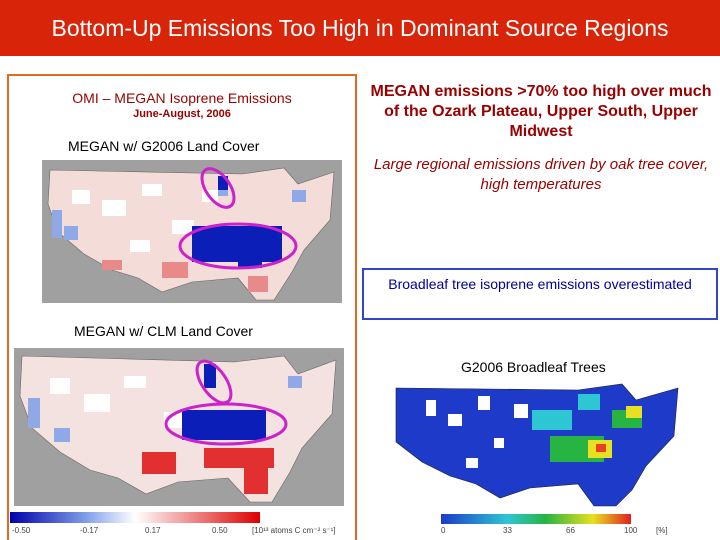  I want to click on broadleaf-tick: 0, so click(443, 530).